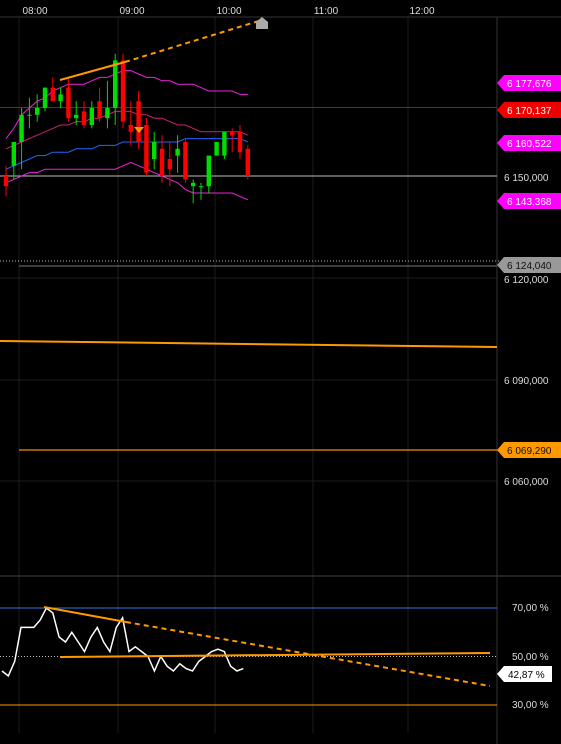  Describe the element at coordinates (249, 344) in the screenshot. I see `trend-line-orange` at that location.